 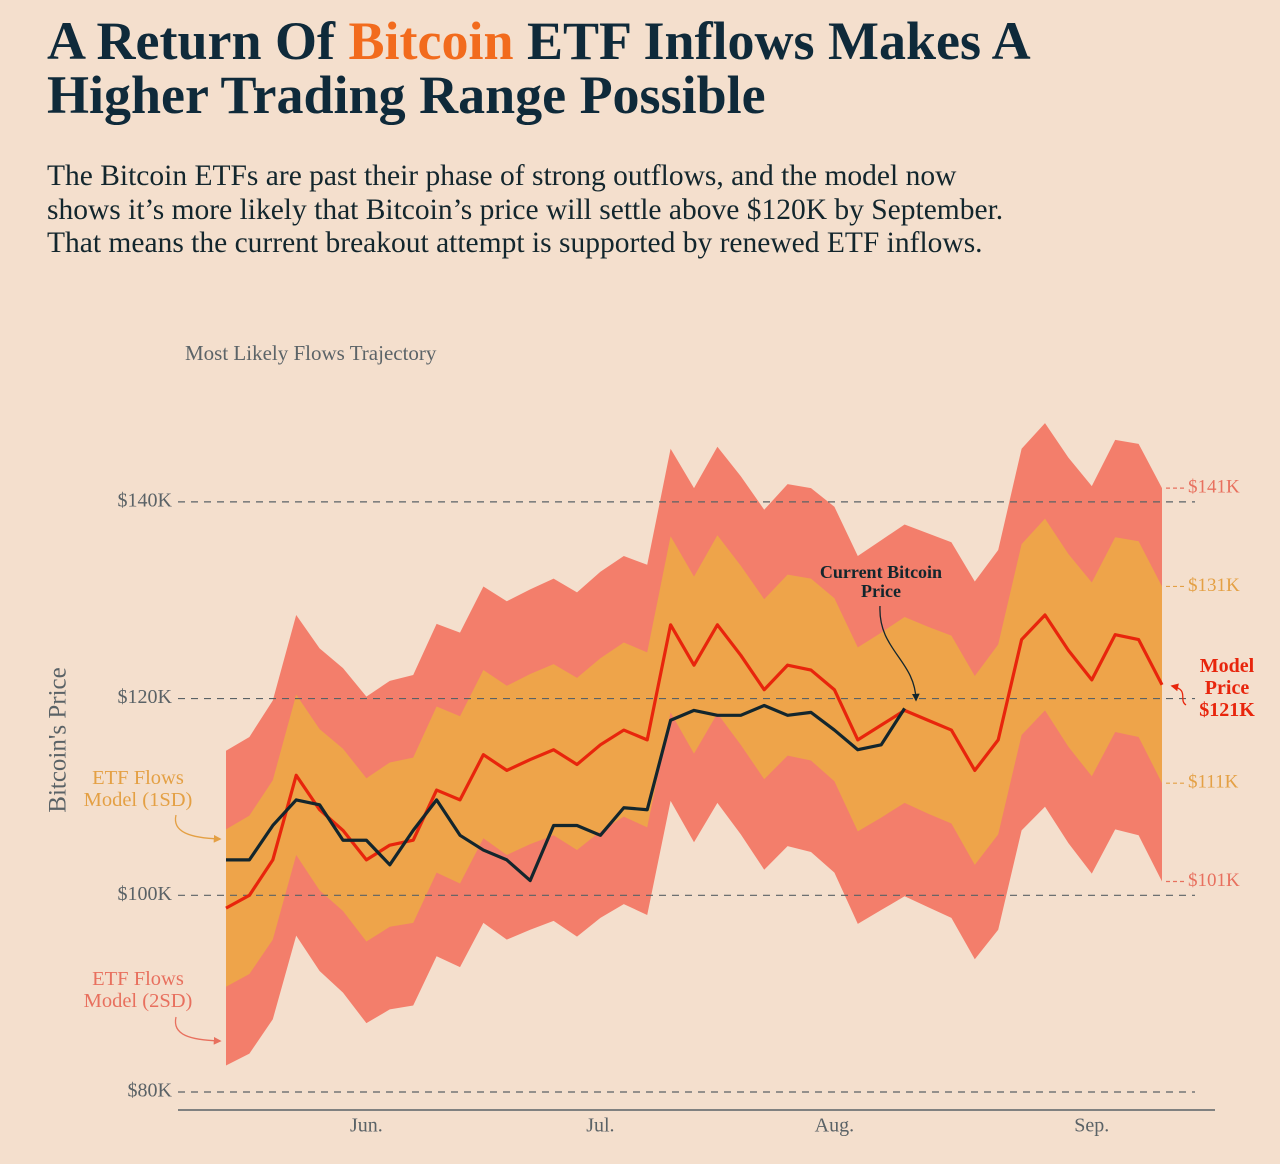 I want to click on y-axis-label: Bitcoin's Price, so click(x=58, y=739).